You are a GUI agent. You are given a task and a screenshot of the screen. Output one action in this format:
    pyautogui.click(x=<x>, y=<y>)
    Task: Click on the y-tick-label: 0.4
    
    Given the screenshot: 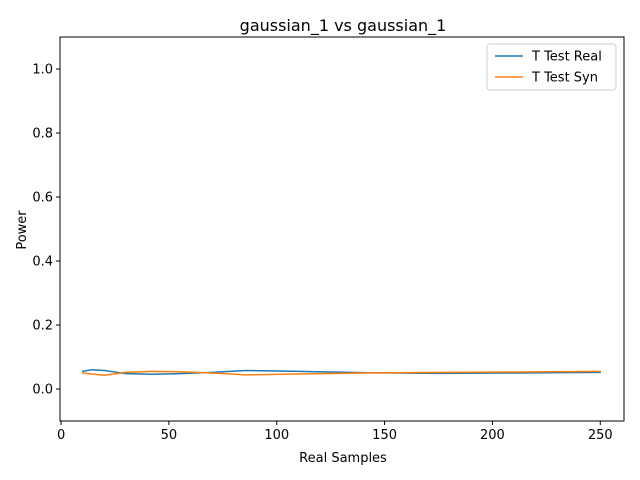 What is the action you would take?
    pyautogui.click(x=42, y=262)
    